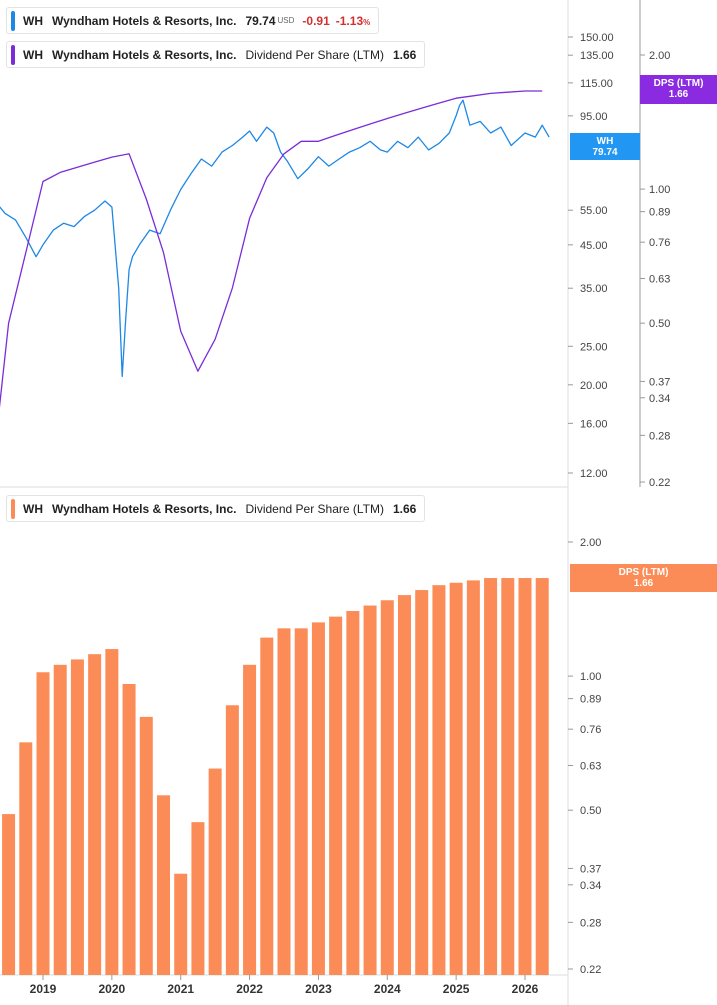 Image resolution: width=717 pixels, height=1005 pixels. What do you see at coordinates (314, 54) in the screenshot?
I see `dps-legend-metric: Dividend Per Share (LTM)` at bounding box center [314, 54].